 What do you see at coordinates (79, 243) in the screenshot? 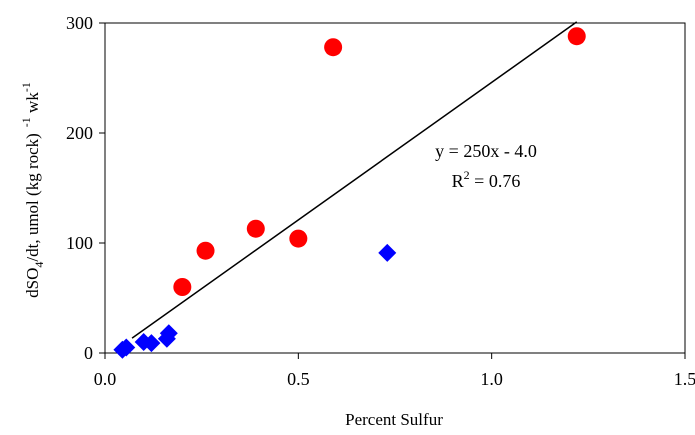
I see `y-tick-label: 100` at bounding box center [79, 243].